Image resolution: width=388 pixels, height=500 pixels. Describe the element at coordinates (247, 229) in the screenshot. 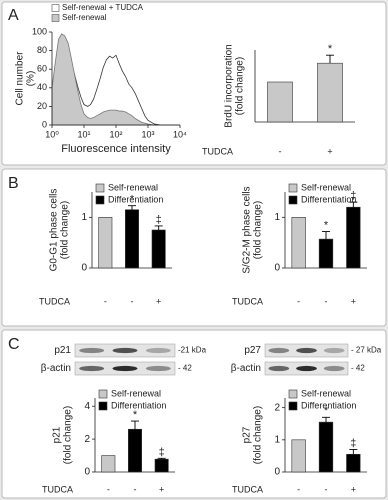

I see `y-axis-label: S/G2-M phase cells` at that location.